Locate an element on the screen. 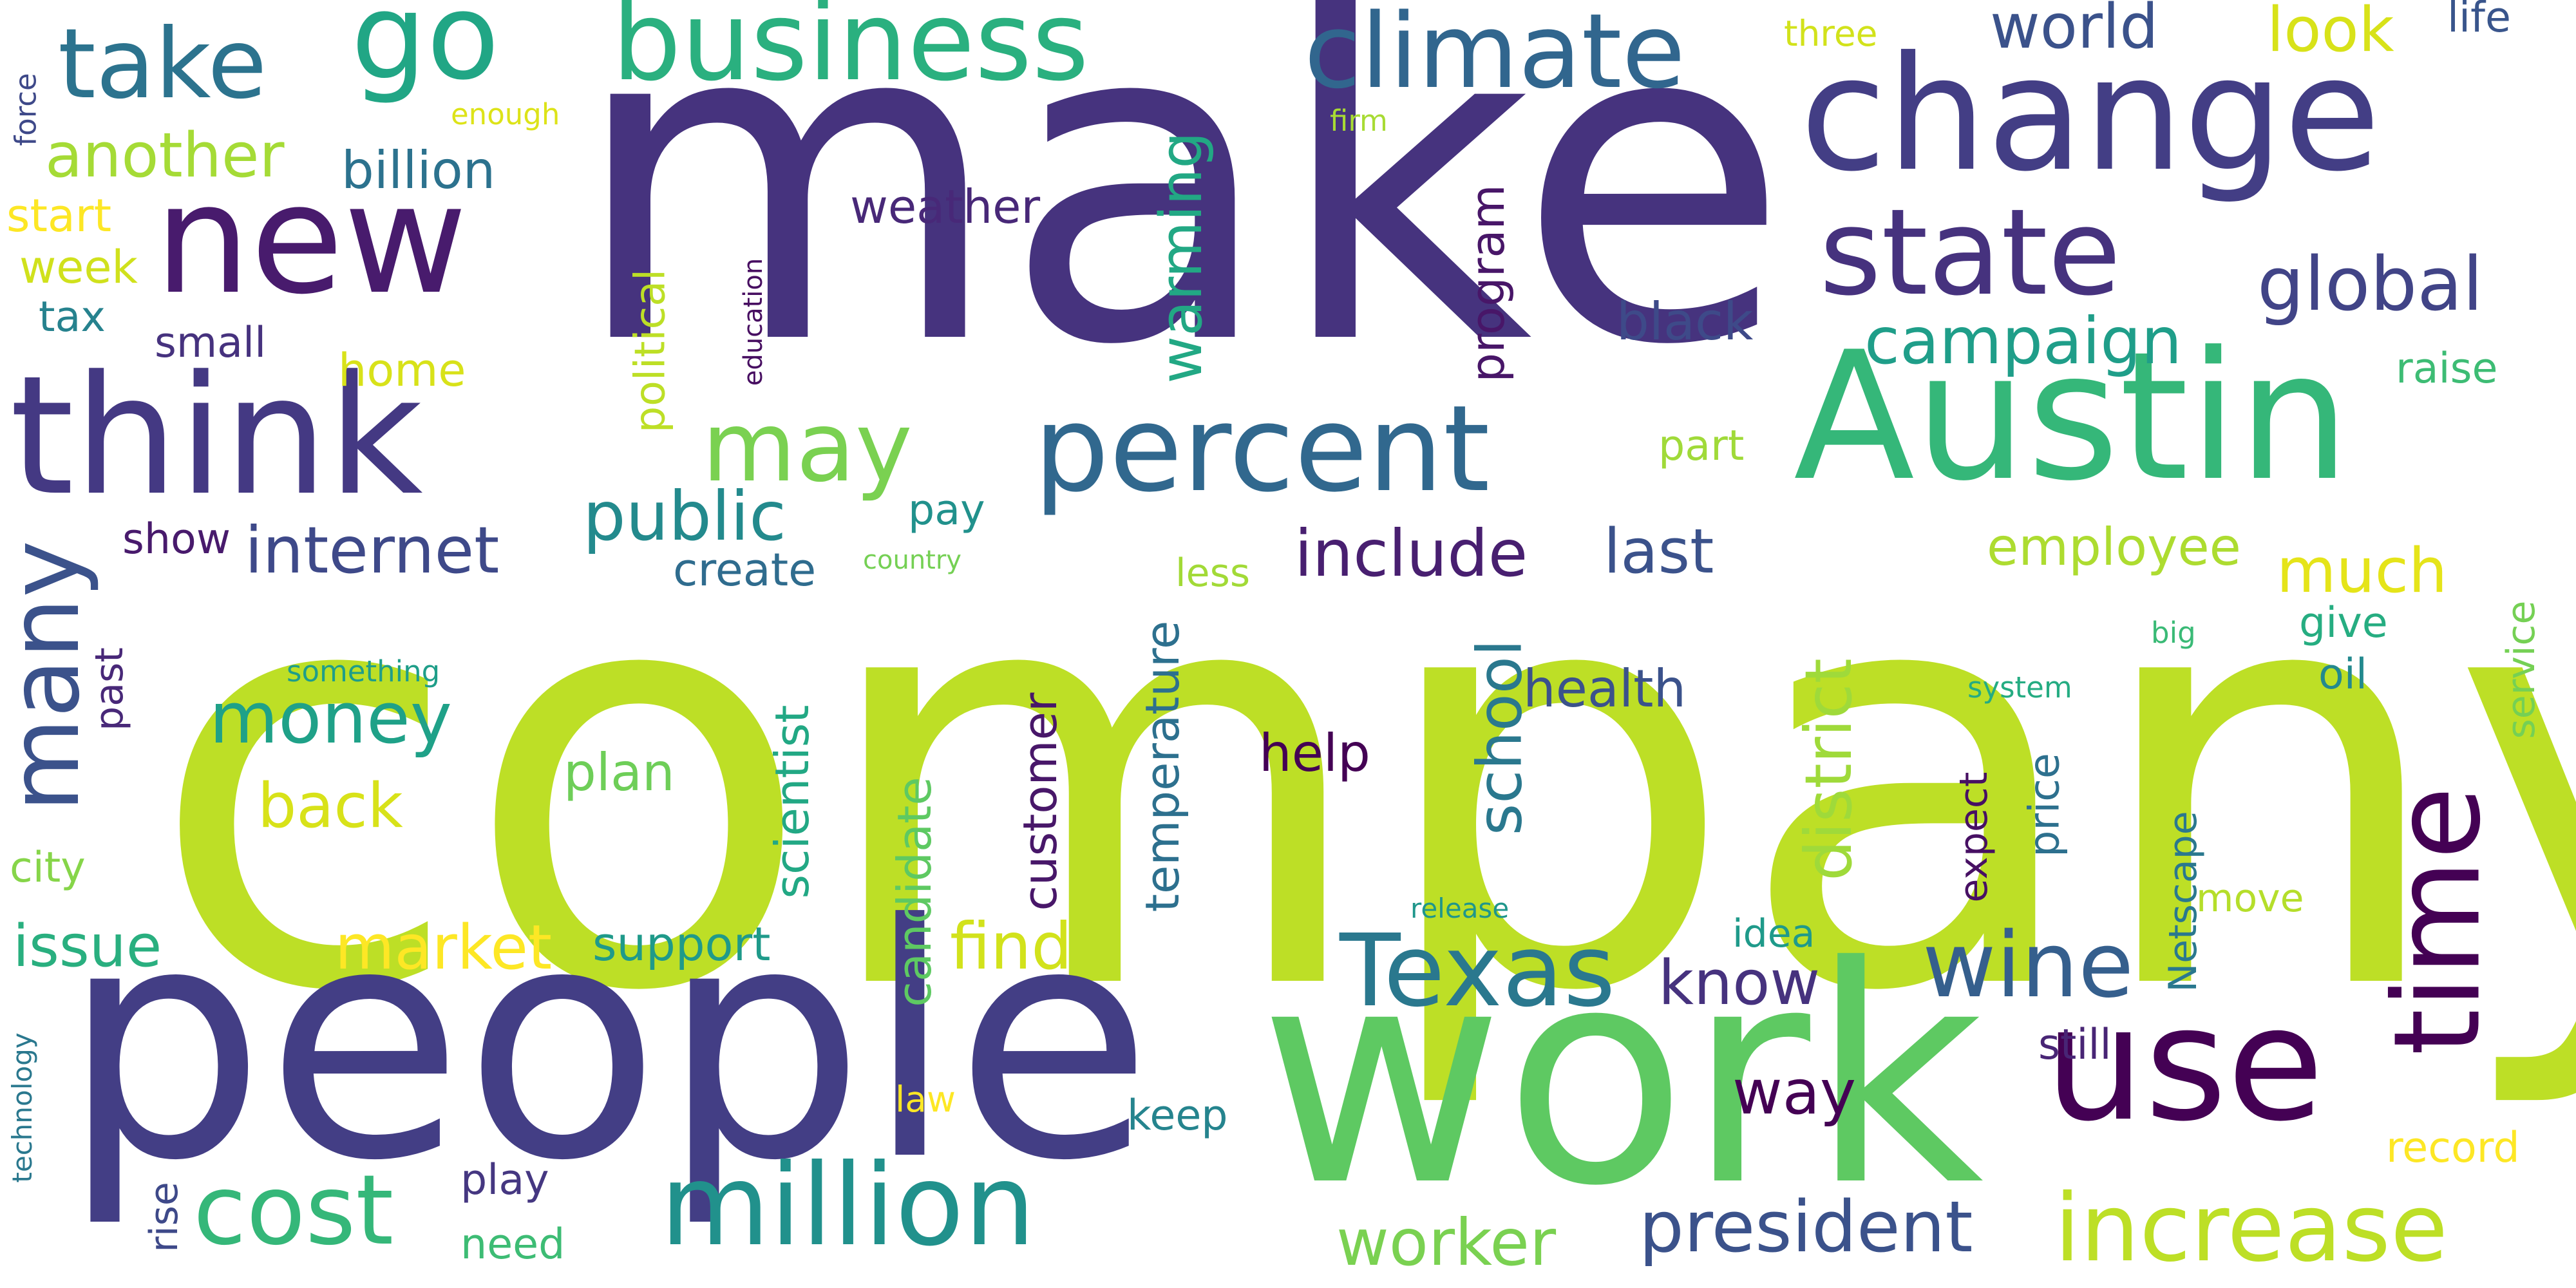  word-texas: Texas is located at coordinates (1478, 971).